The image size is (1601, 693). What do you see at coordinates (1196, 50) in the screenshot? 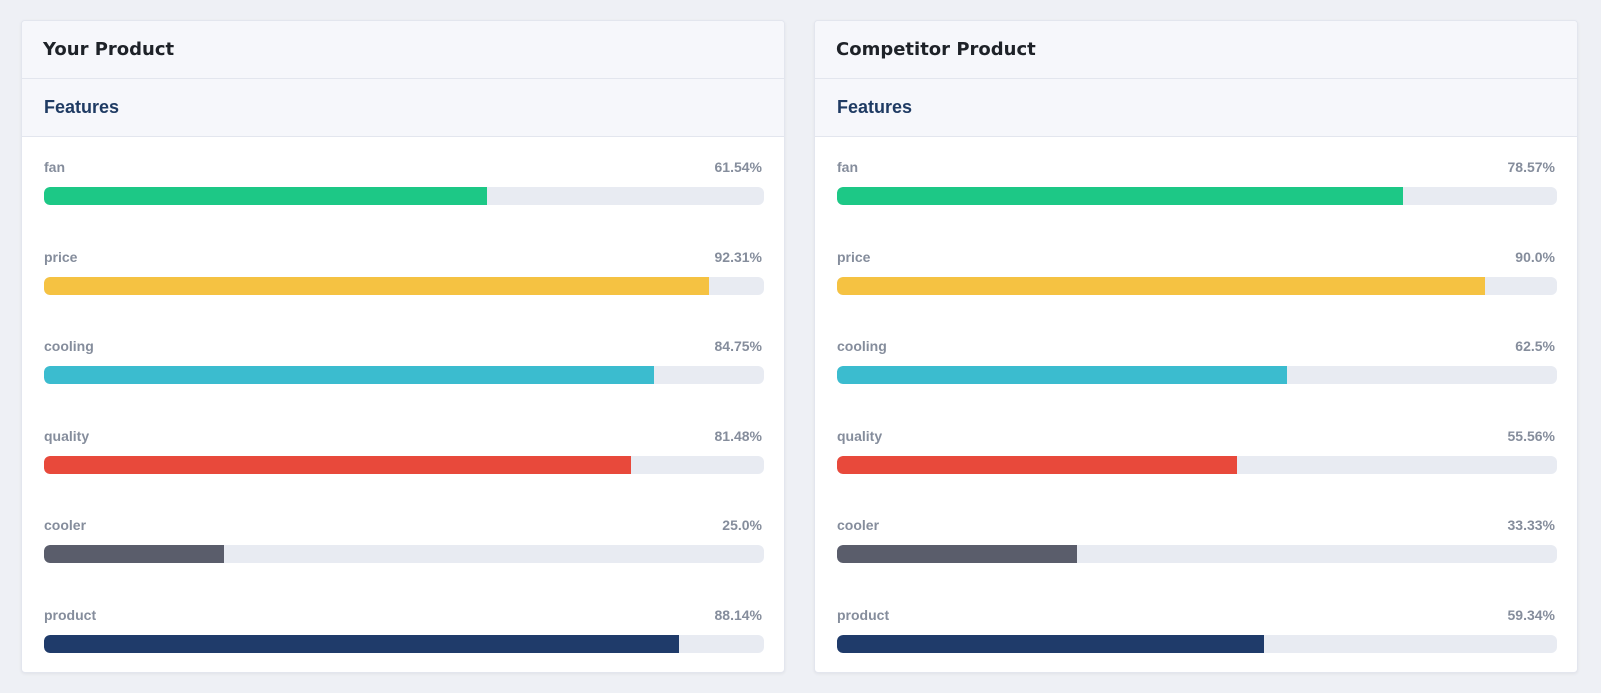
I see `card-header: Competitor Product` at bounding box center [1196, 50].